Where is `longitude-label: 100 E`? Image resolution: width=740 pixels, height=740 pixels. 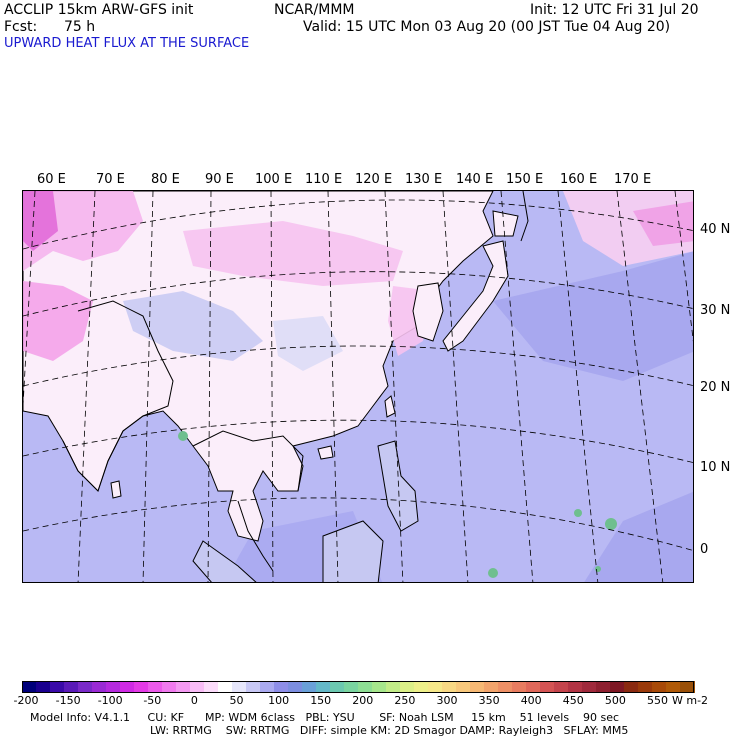
longitude-label: 100 E is located at coordinates (274, 179).